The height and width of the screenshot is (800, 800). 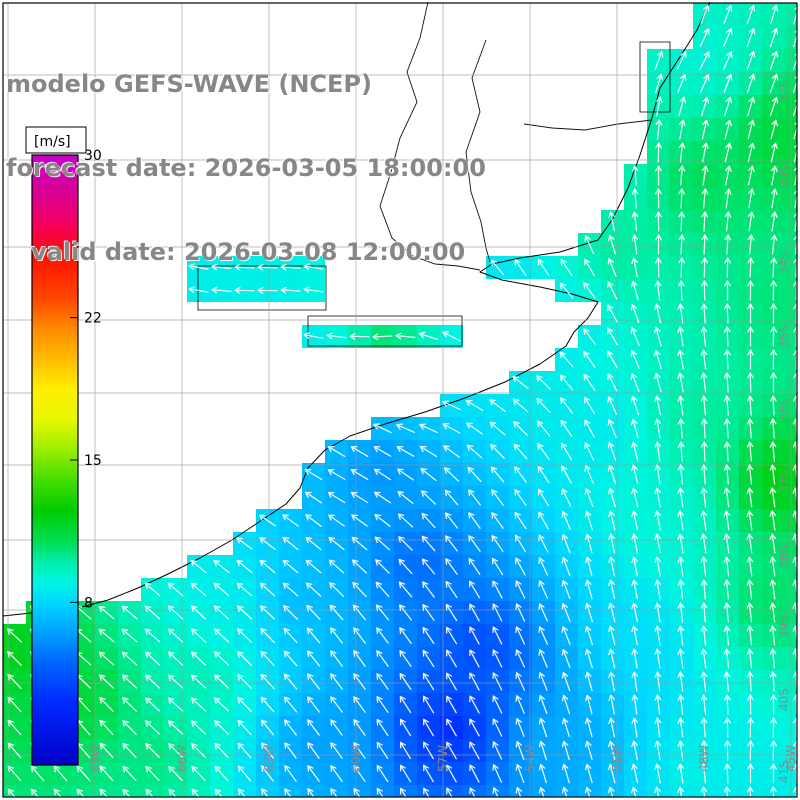 I want to click on lon-tick-label: 51W, so click(x=617, y=758).